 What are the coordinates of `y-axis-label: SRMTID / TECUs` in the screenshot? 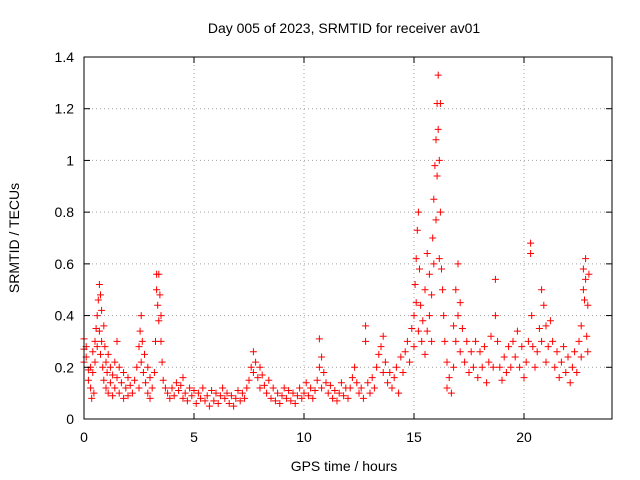 It's located at (14, 238).